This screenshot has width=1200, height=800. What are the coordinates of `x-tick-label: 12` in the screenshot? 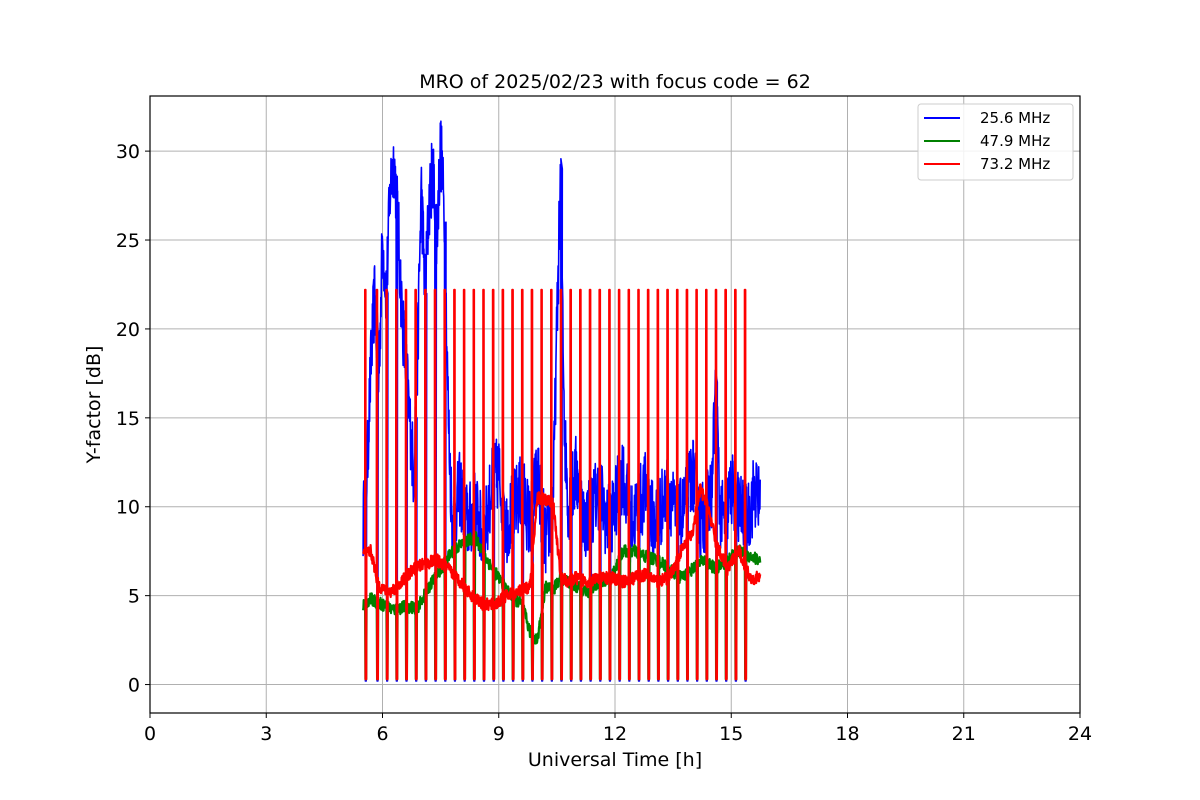 It's located at (615, 734).